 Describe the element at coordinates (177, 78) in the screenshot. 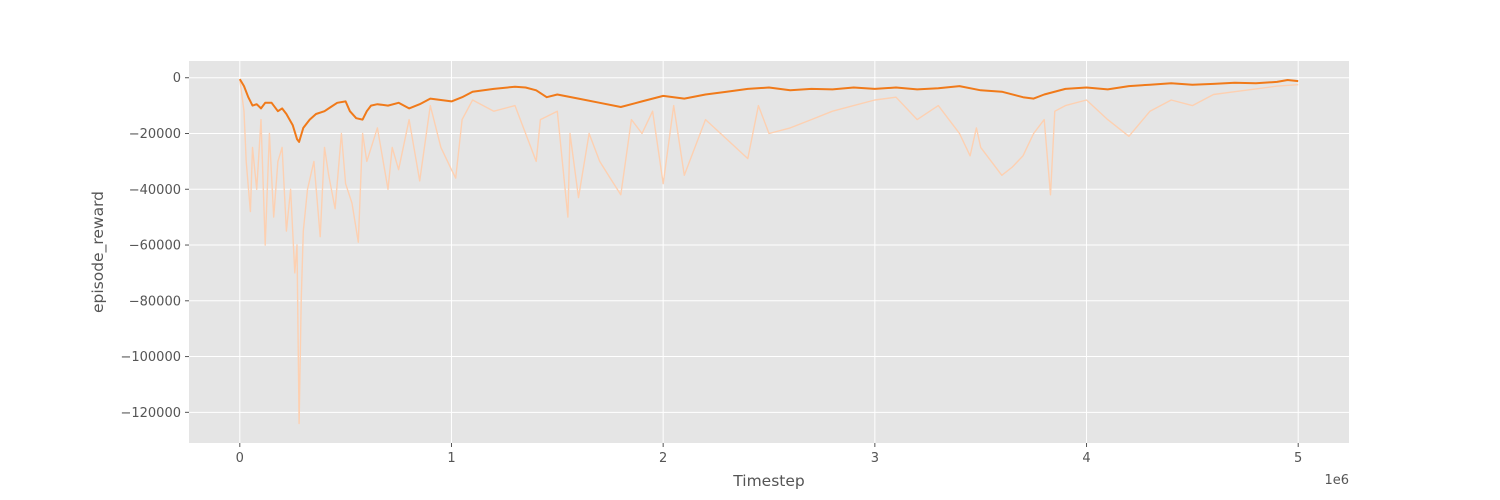

I see `y-tick-label: 0` at that location.